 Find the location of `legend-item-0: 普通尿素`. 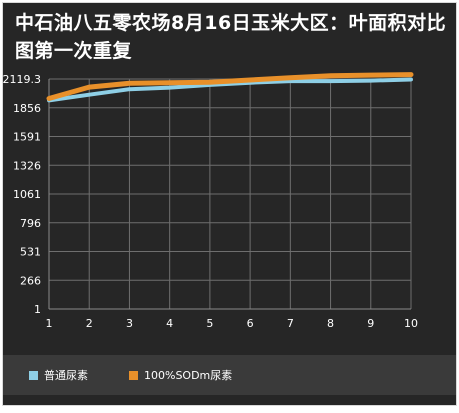

legend-item-0: 普通尿素 is located at coordinates (58, 375).